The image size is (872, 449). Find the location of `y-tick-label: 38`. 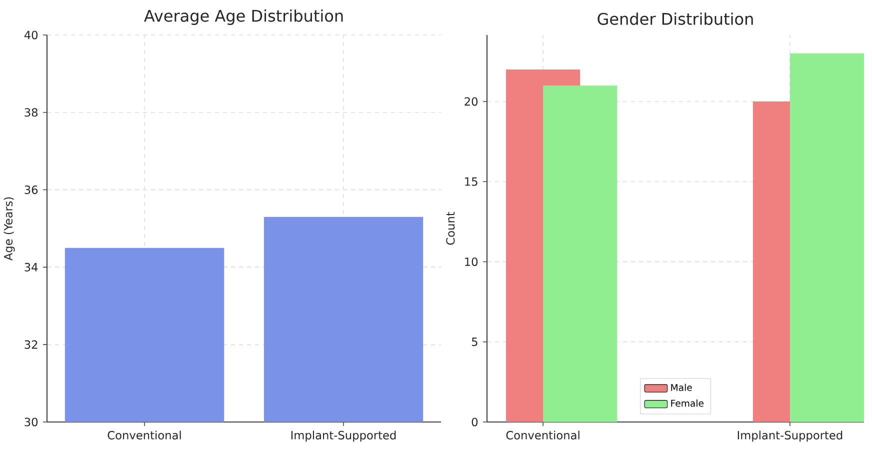

y-tick-label: 38 is located at coordinates (31, 112).